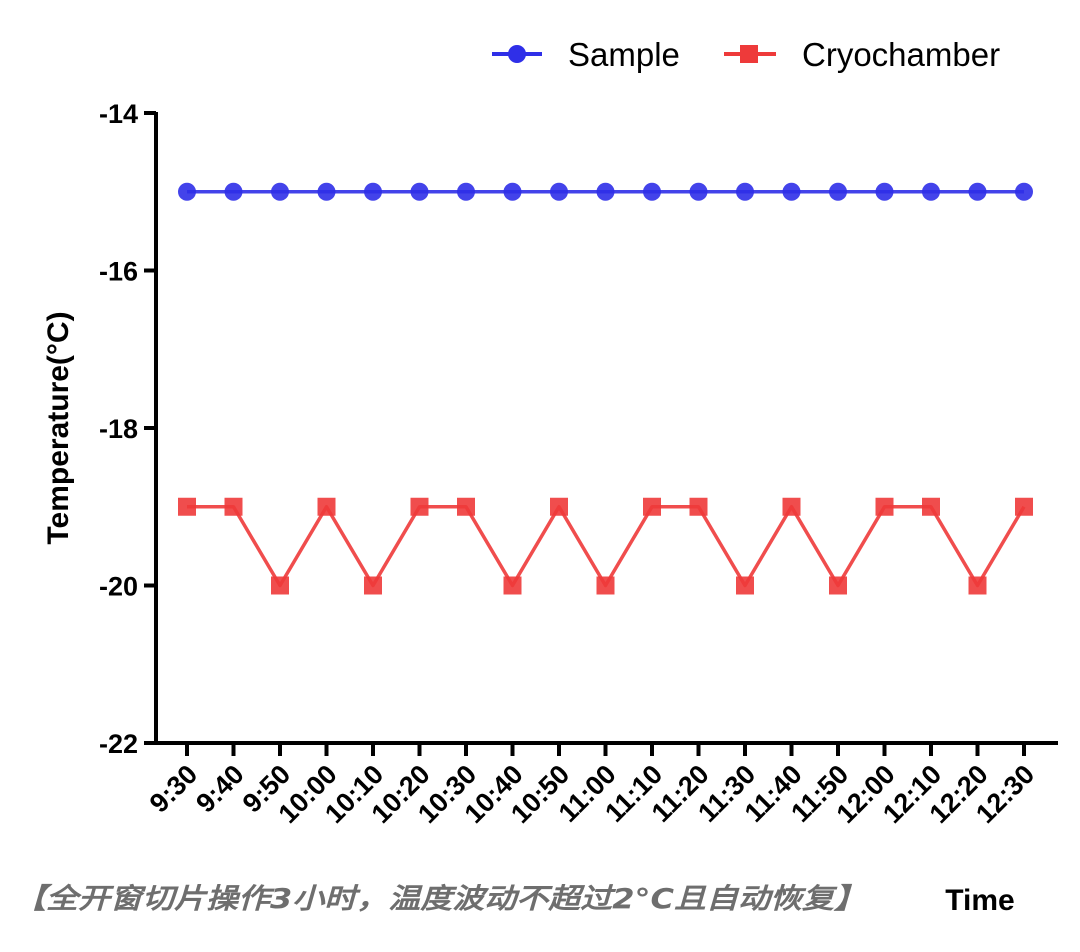  I want to click on legend: Sample Cryochamber, so click(746, 54).